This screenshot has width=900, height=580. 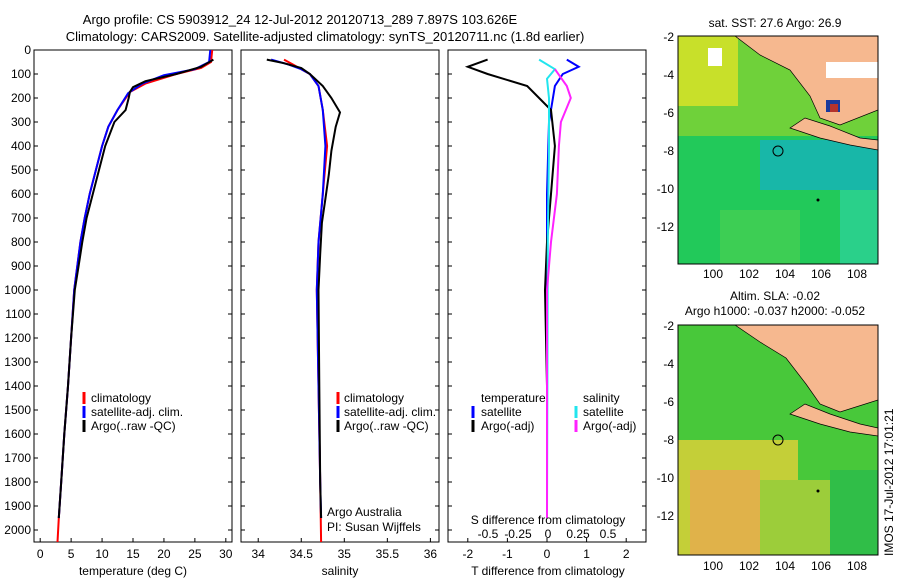 What do you see at coordinates (749, 274) in the screenshot?
I see `lon-tick-label: 102` at bounding box center [749, 274].